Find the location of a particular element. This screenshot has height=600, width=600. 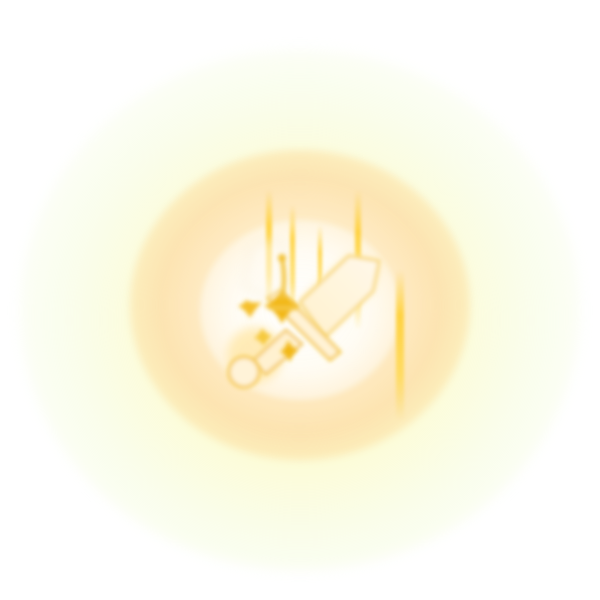

sword-grip is located at coordinates (277, 352).